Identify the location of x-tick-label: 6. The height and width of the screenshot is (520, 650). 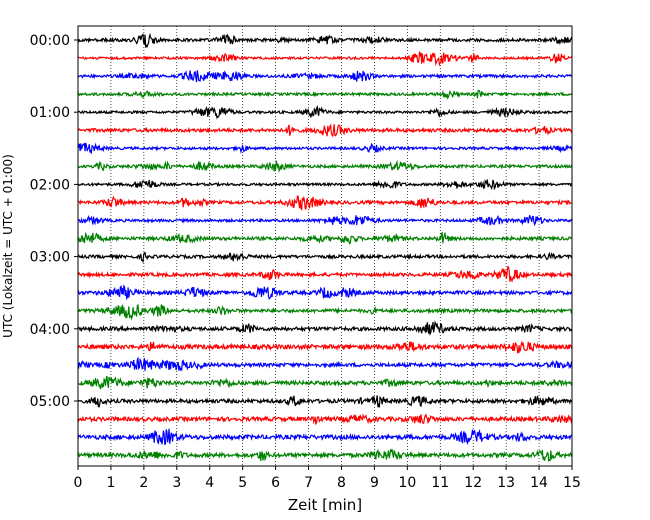
(275, 483).